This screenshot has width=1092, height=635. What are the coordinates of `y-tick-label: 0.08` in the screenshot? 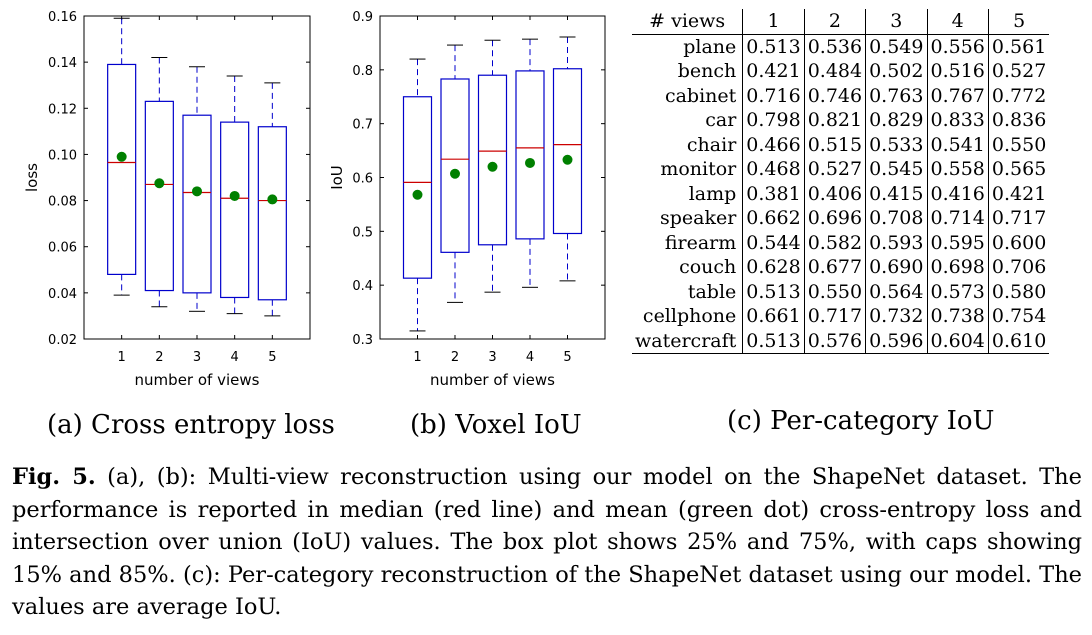 It's located at (62, 202).